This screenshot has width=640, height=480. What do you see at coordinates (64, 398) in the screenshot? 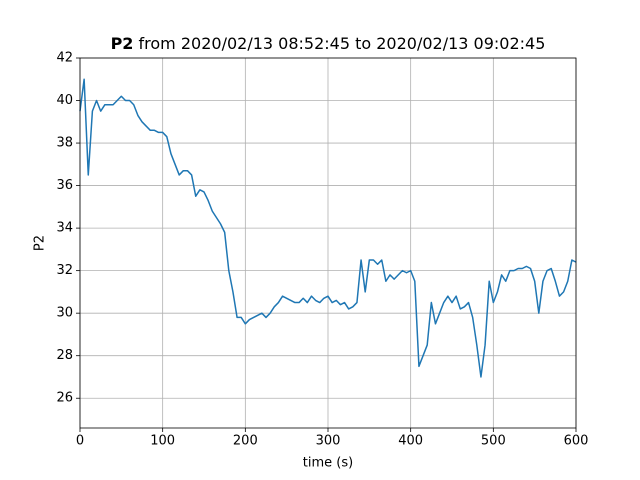
I see `y-tick-label: 26` at bounding box center [64, 398].